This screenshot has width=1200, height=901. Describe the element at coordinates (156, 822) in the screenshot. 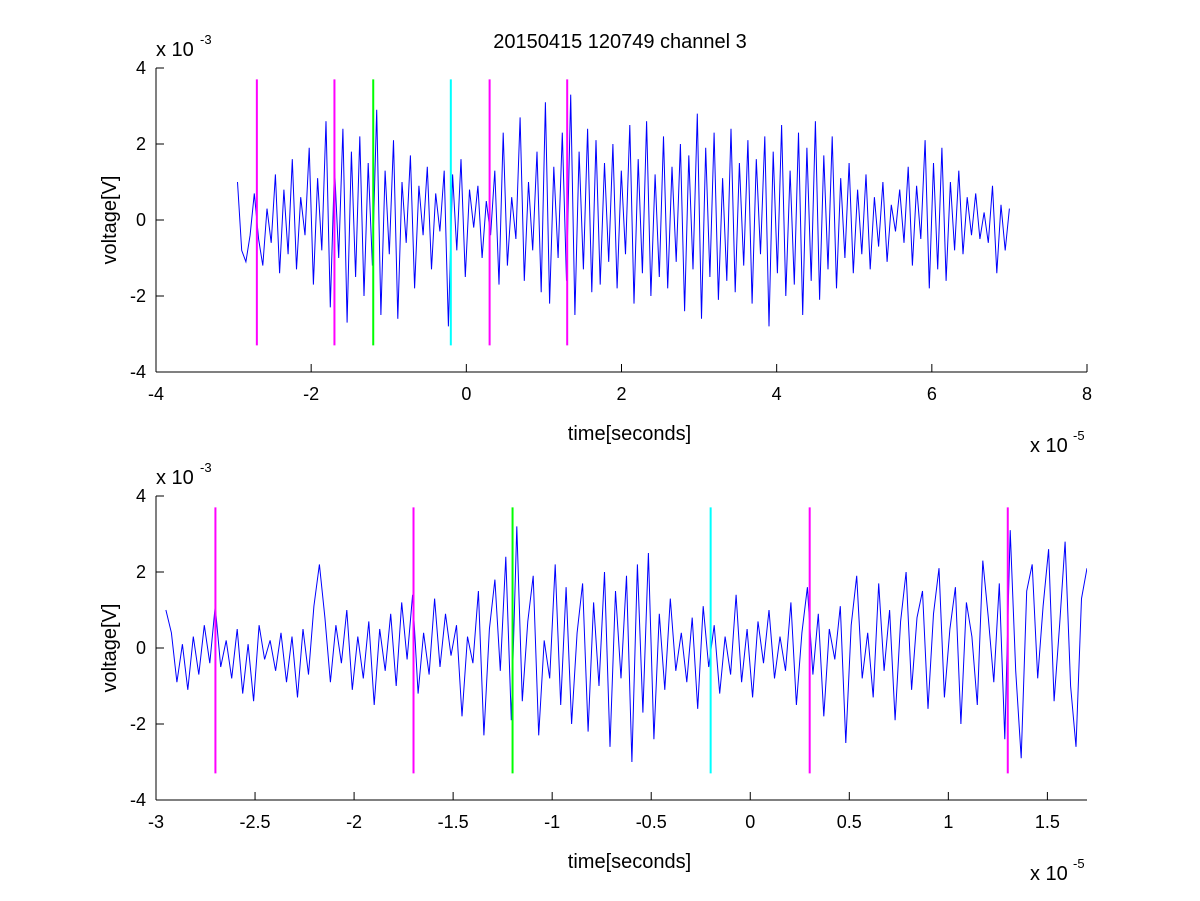

I see `x-tick-label: -3` at that location.